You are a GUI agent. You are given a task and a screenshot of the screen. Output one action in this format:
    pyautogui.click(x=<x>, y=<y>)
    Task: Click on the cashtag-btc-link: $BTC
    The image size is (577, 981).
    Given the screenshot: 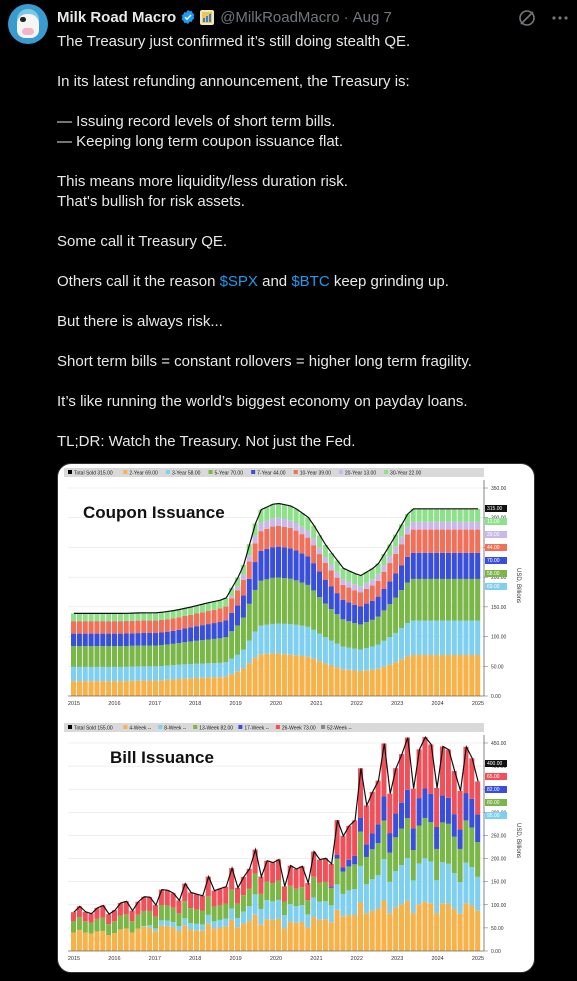 What is the action you would take?
    pyautogui.click(x=310, y=281)
    